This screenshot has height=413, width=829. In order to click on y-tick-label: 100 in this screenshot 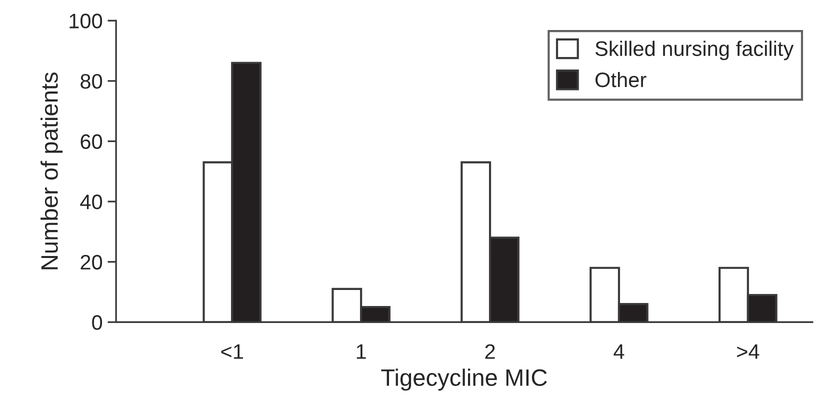, I will do `click(86, 21)`.